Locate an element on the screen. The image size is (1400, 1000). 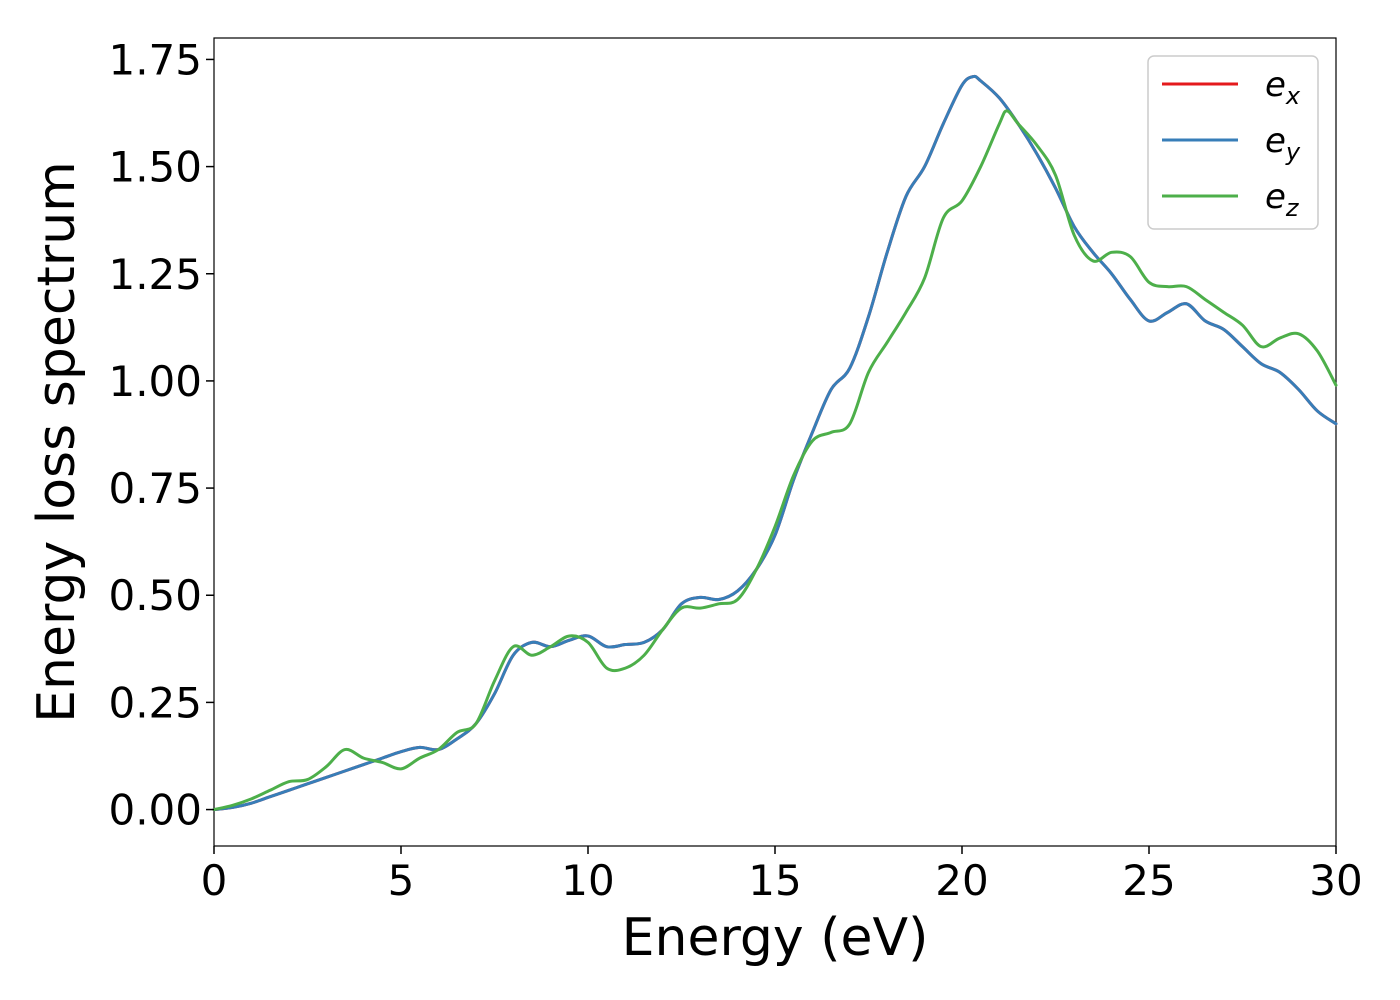
y-tick-label: 0.25 is located at coordinates (155, 702).